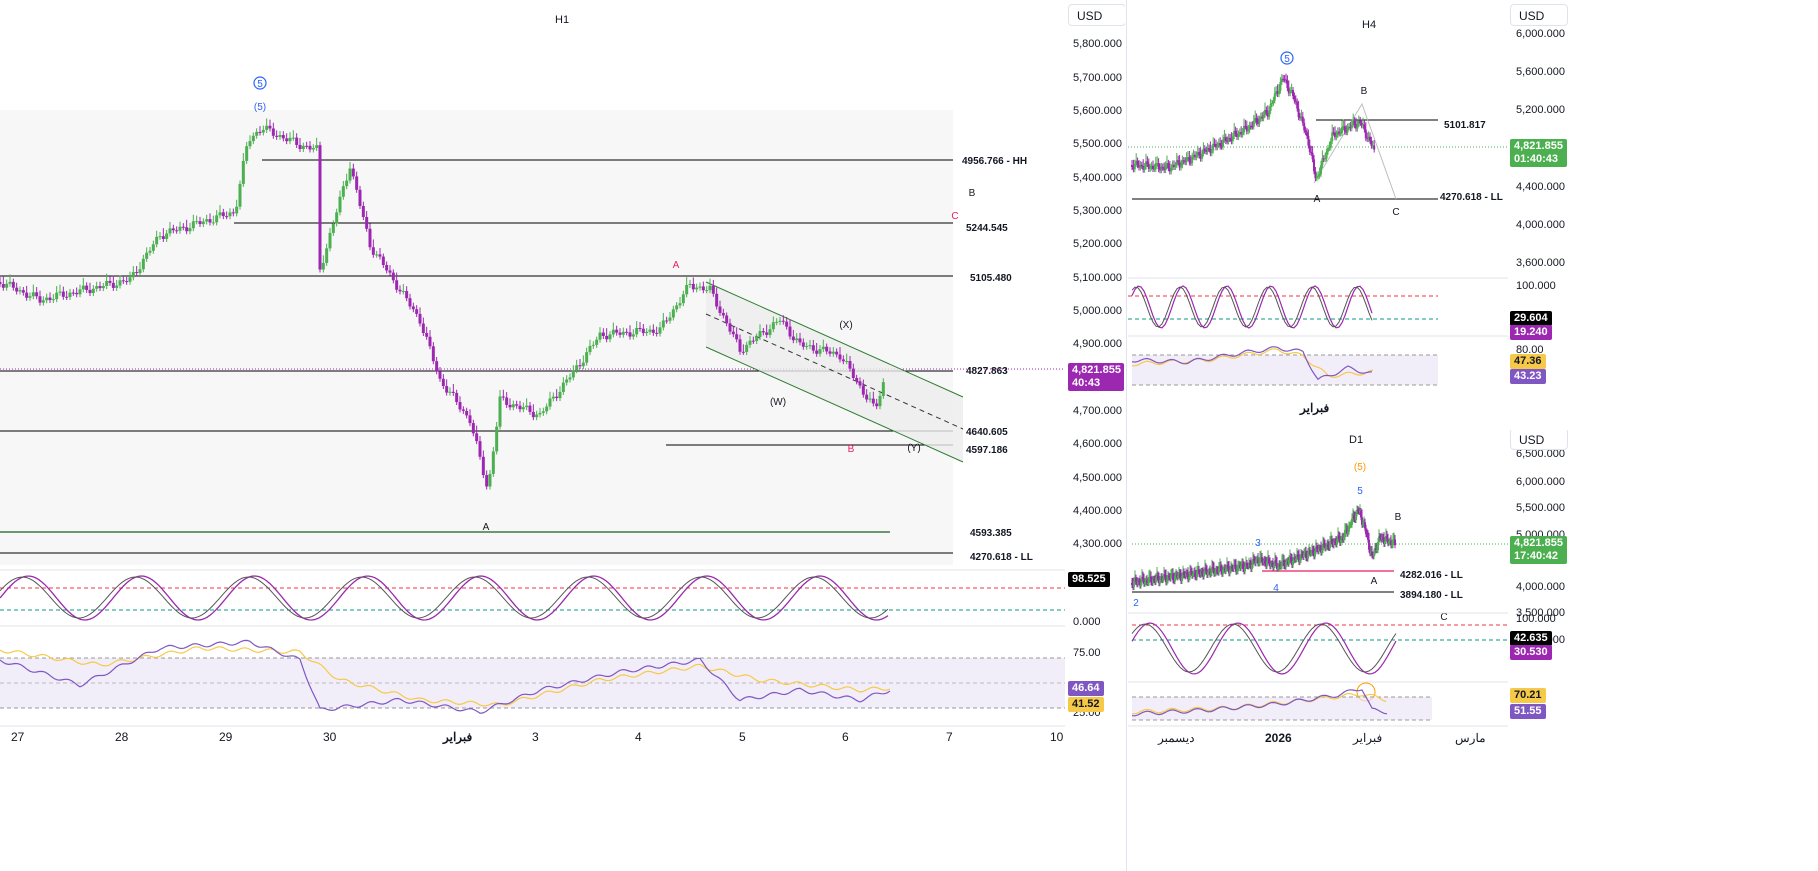  I want to click on h1-wave5-circle-label: 5, so click(260, 84).